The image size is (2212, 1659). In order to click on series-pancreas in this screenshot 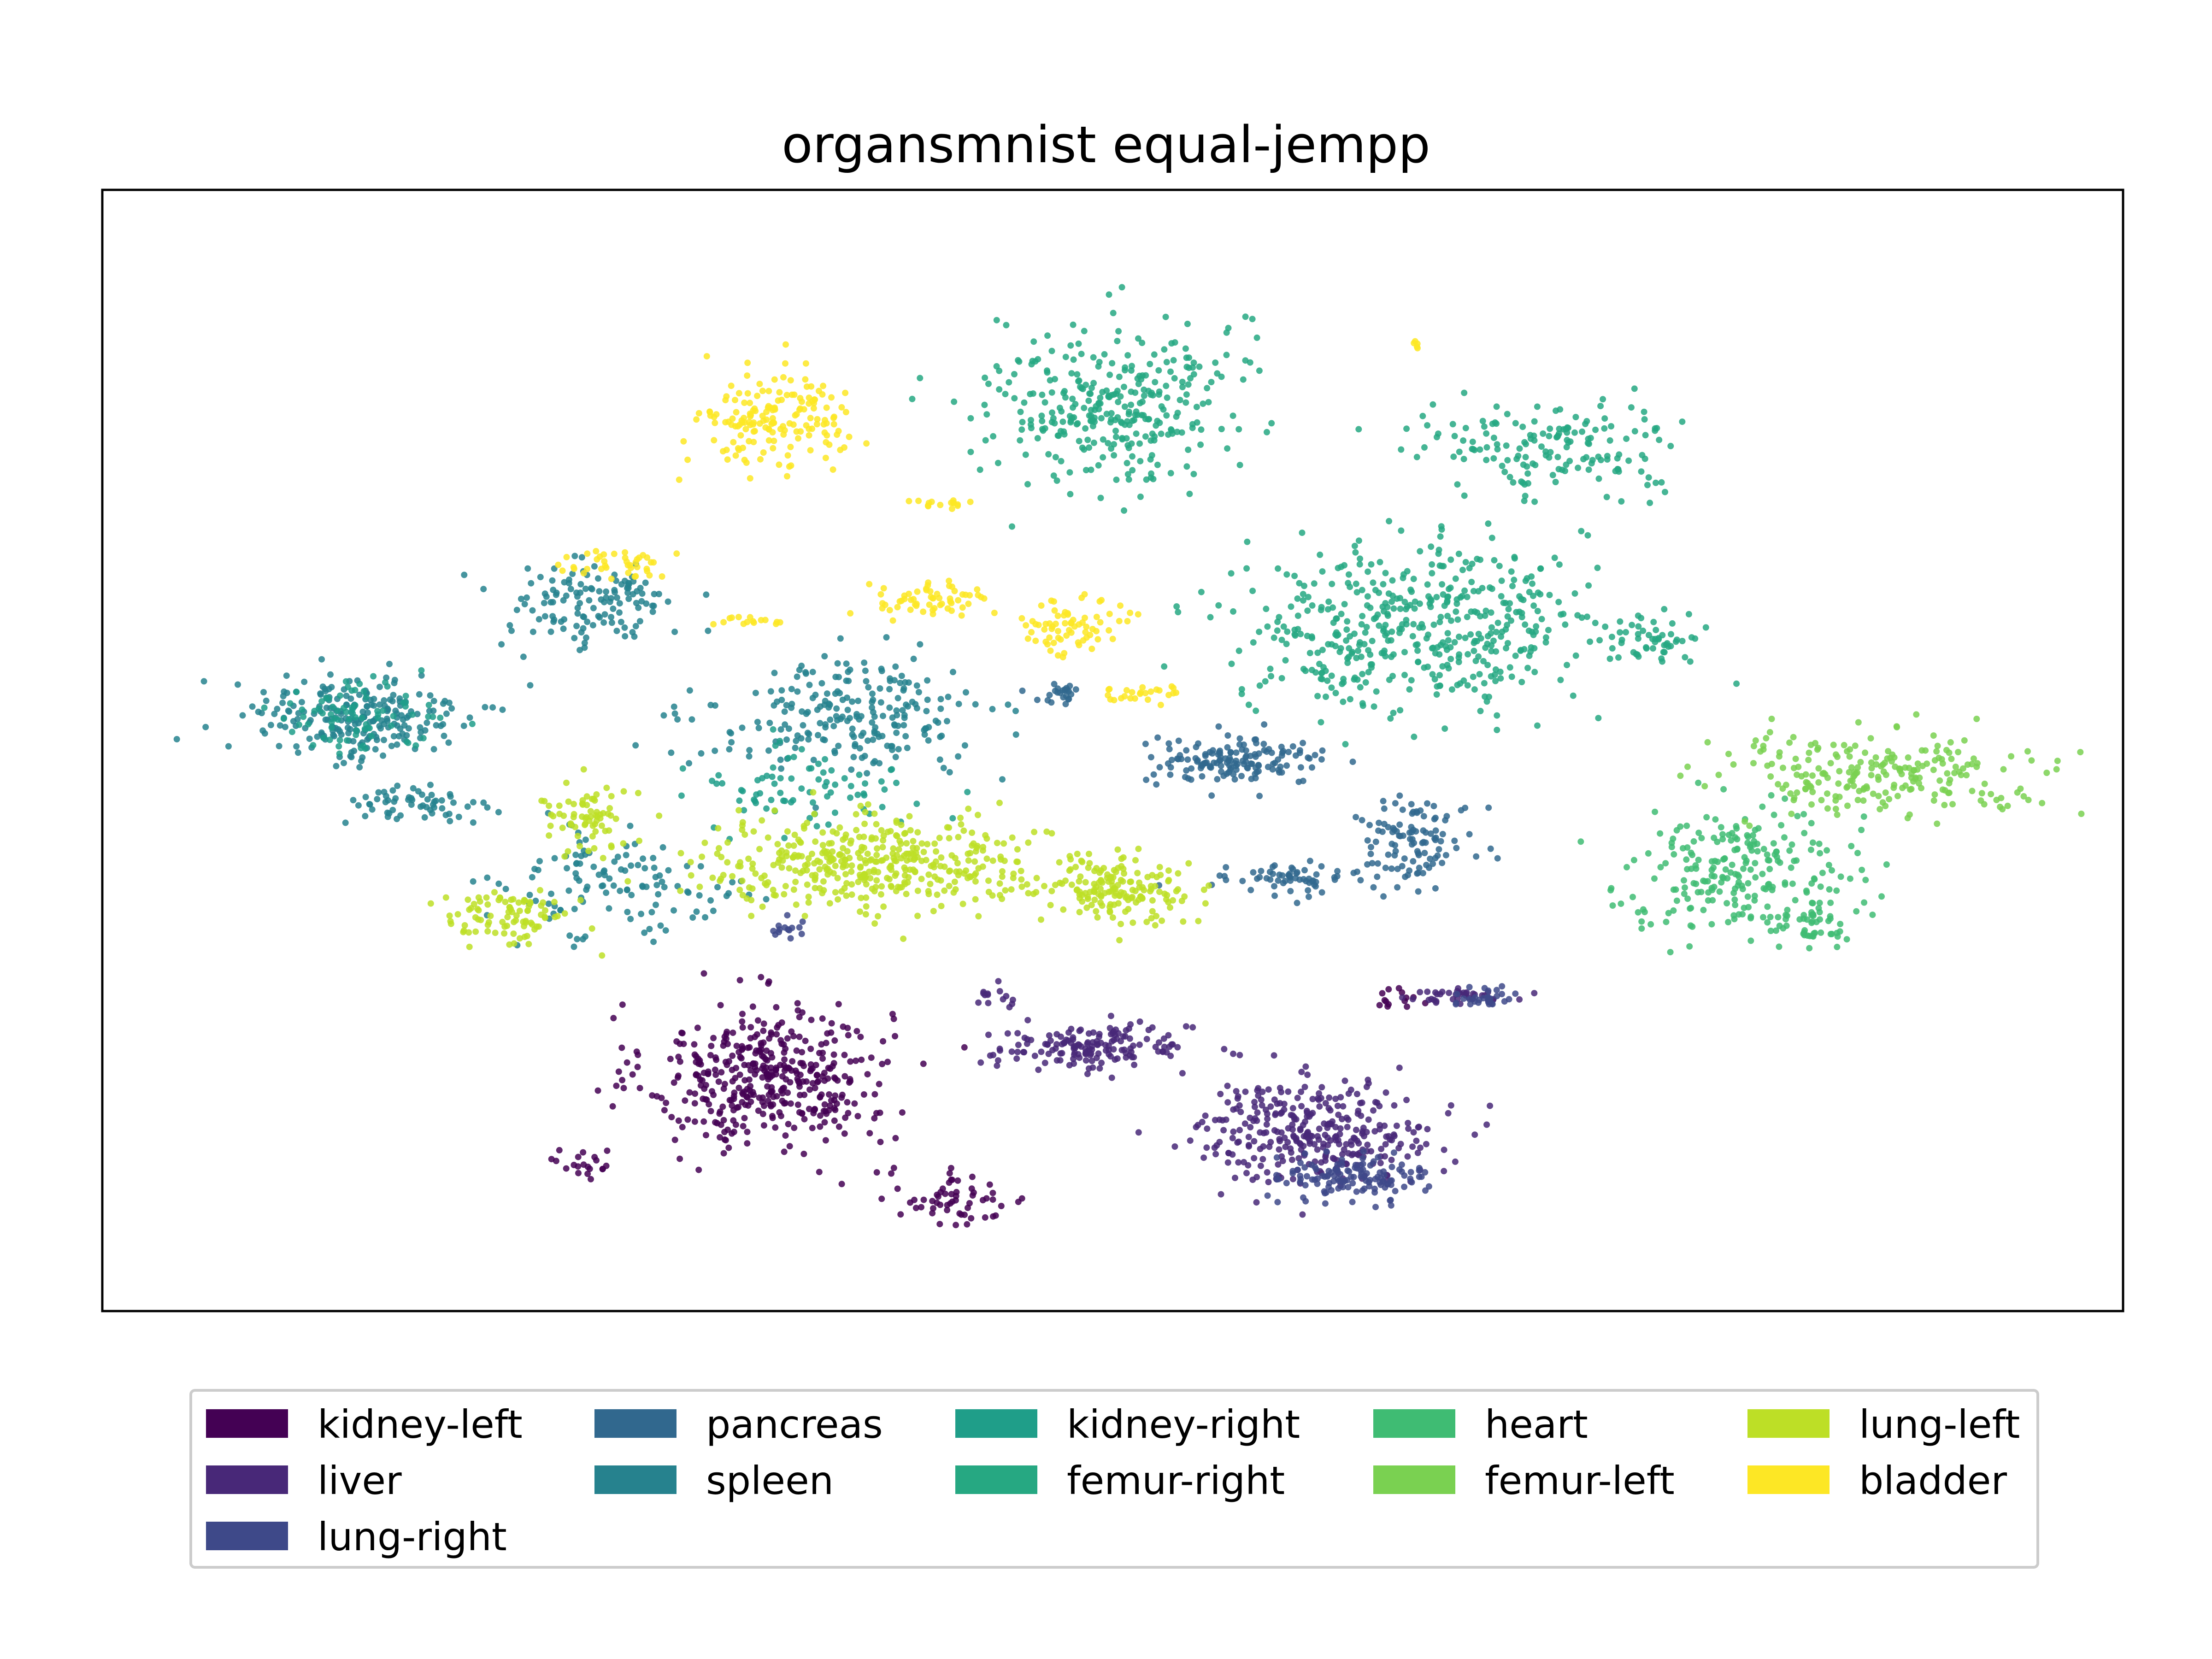, I will do `click(1260, 793)`.